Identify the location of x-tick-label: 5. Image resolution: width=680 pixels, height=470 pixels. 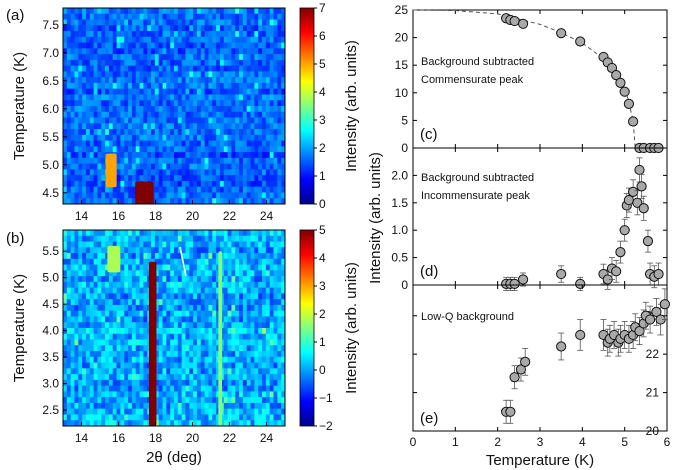
(624, 442).